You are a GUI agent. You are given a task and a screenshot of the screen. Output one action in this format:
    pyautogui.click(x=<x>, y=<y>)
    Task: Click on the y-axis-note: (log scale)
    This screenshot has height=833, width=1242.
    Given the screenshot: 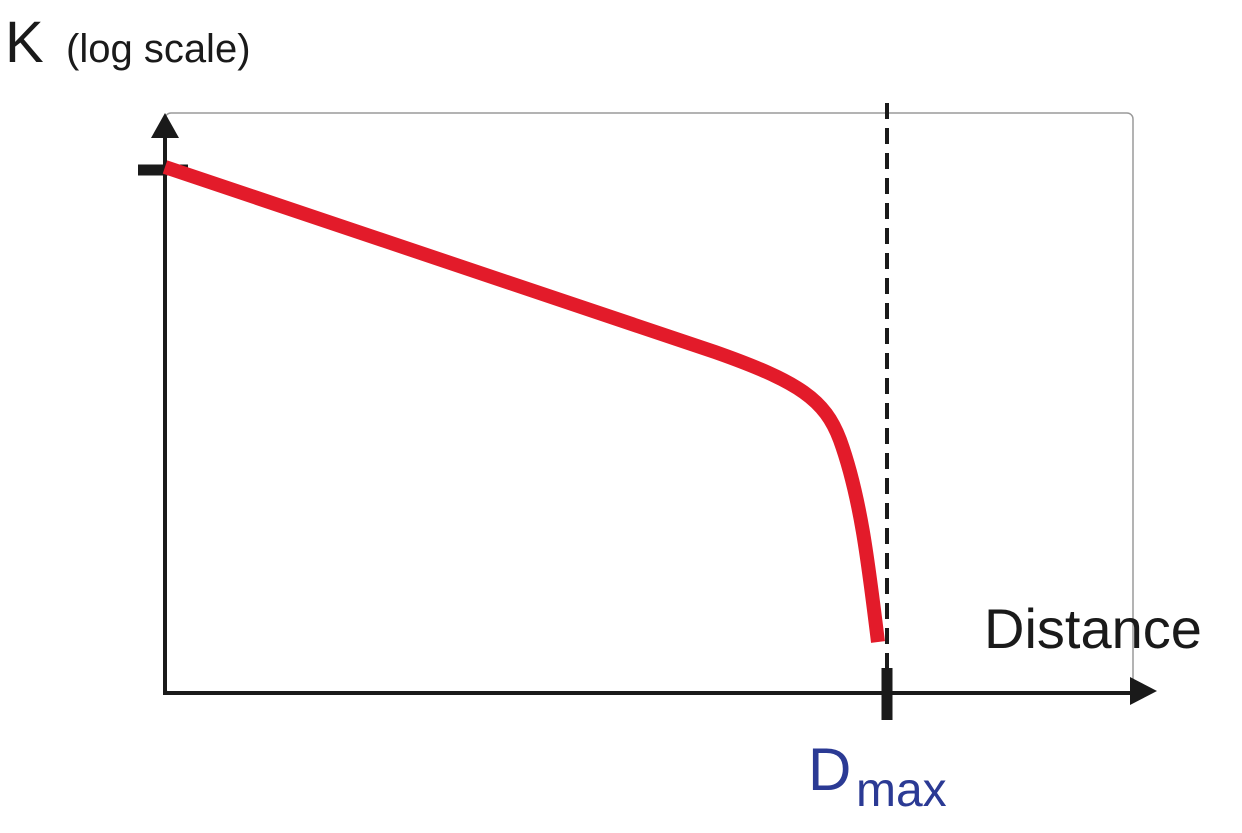 What is the action you would take?
    pyautogui.click(x=158, y=49)
    